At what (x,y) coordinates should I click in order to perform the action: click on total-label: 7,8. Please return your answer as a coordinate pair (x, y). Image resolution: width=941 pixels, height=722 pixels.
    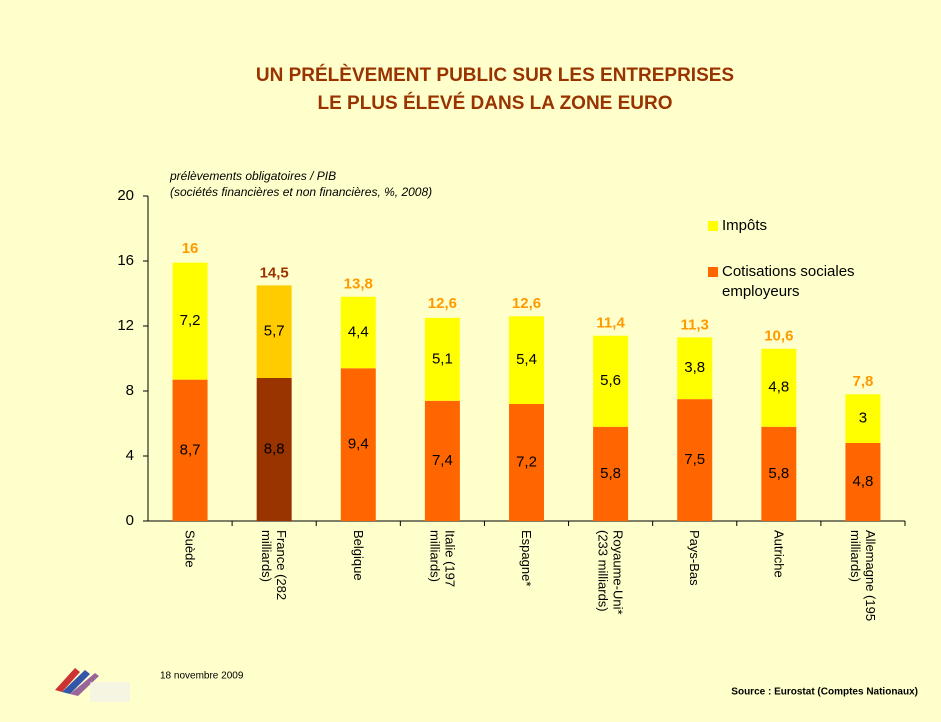
    Looking at the image, I should click on (863, 381).